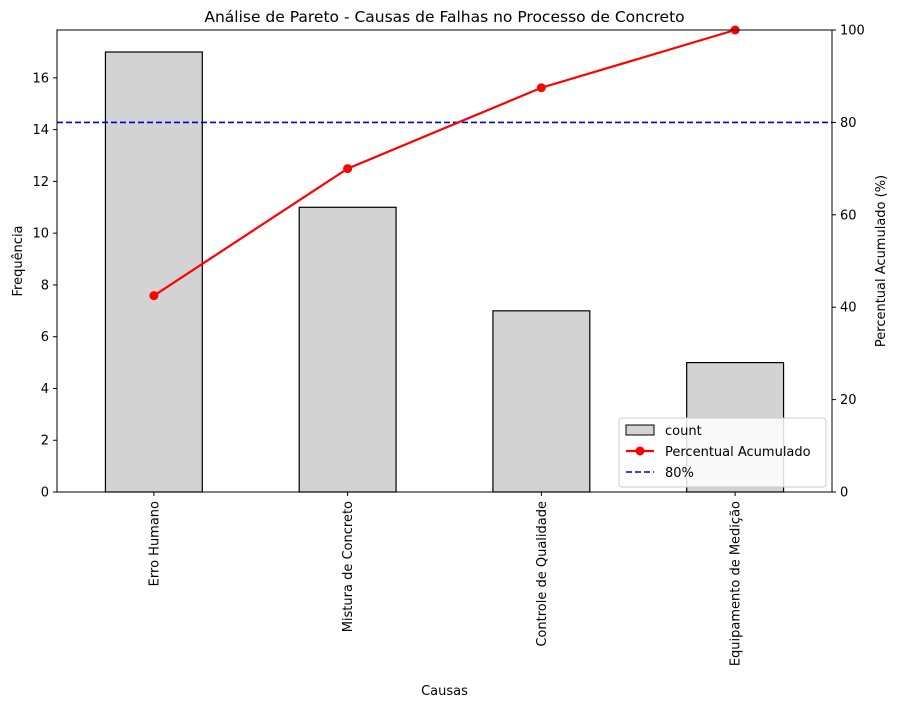 This screenshot has width=898, height=708. I want to click on x-axis-label: Causas, so click(444, 691).